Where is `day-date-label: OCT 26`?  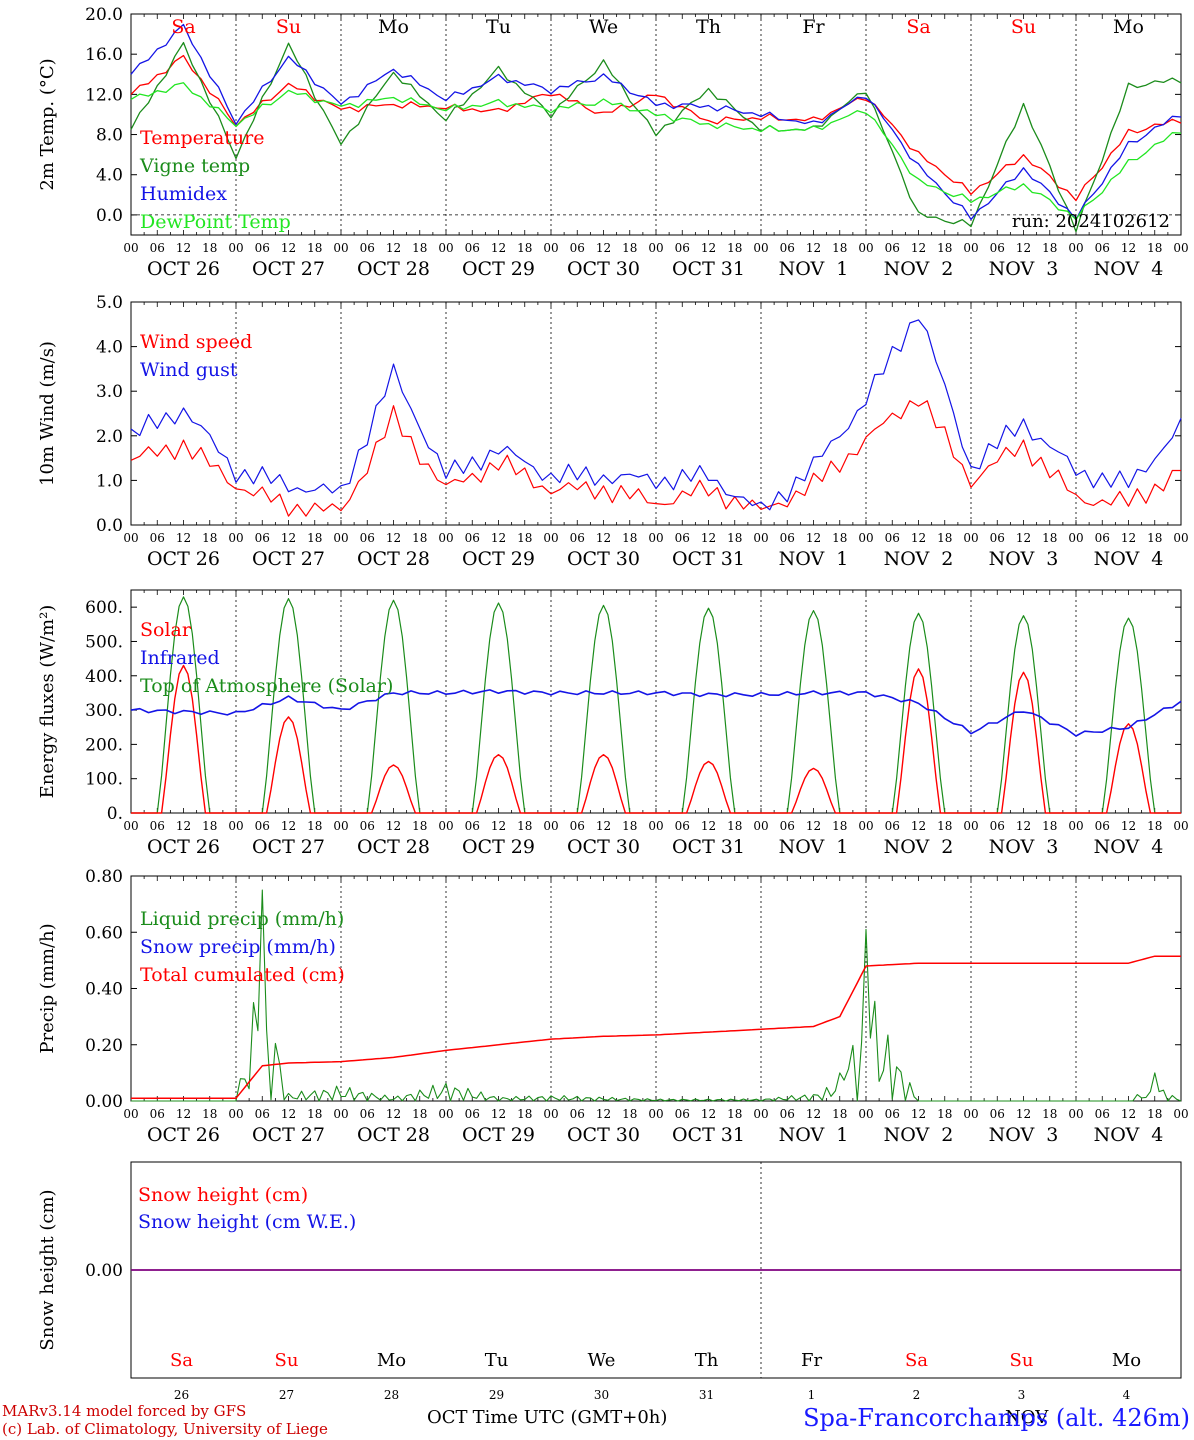 day-date-label: OCT 26 is located at coordinates (183, 559).